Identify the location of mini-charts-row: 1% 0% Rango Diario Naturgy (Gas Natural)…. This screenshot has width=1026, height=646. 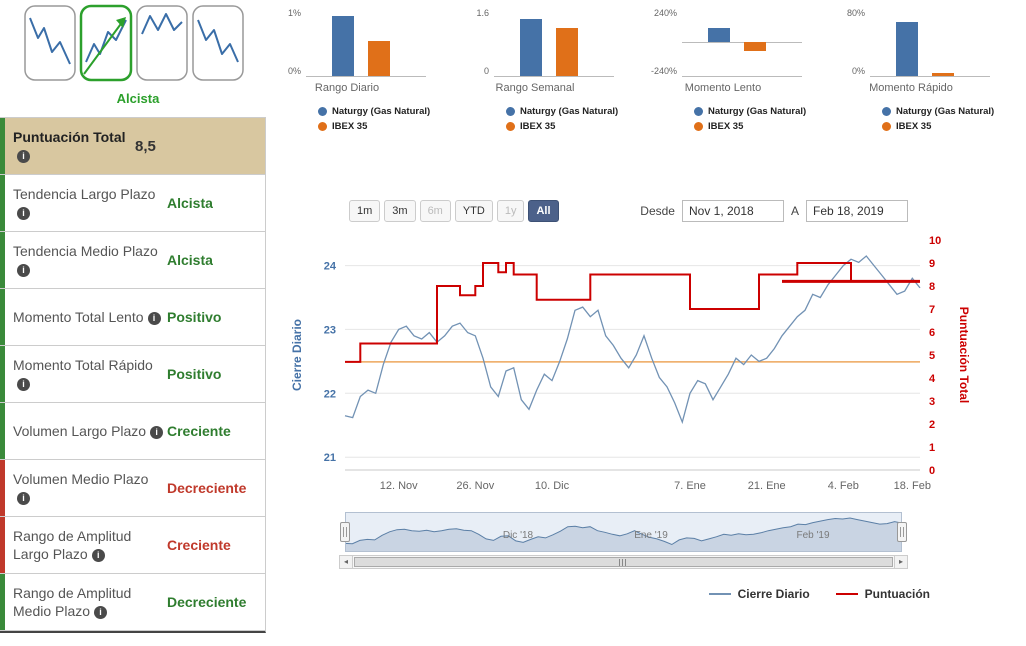
(644, 72).